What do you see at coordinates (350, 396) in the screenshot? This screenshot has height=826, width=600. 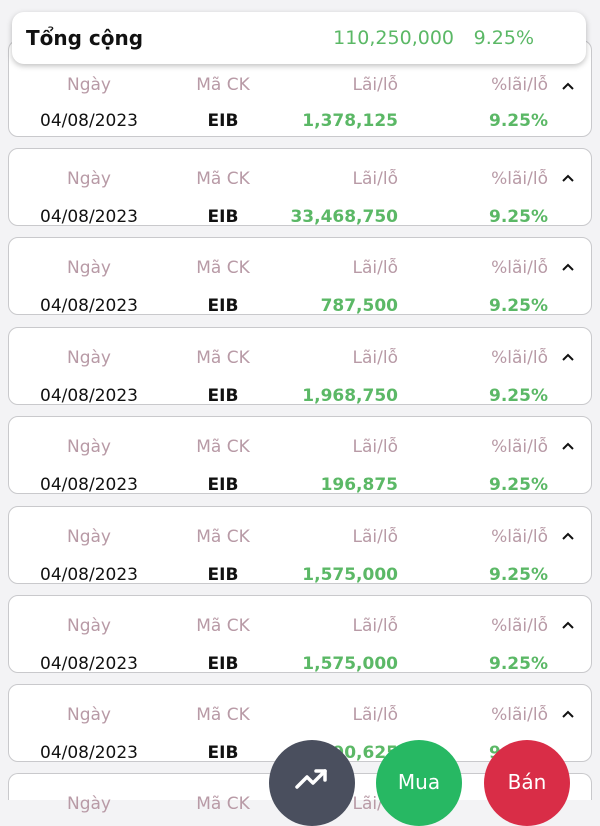 I see `profit-value: 1,968,750` at bounding box center [350, 396].